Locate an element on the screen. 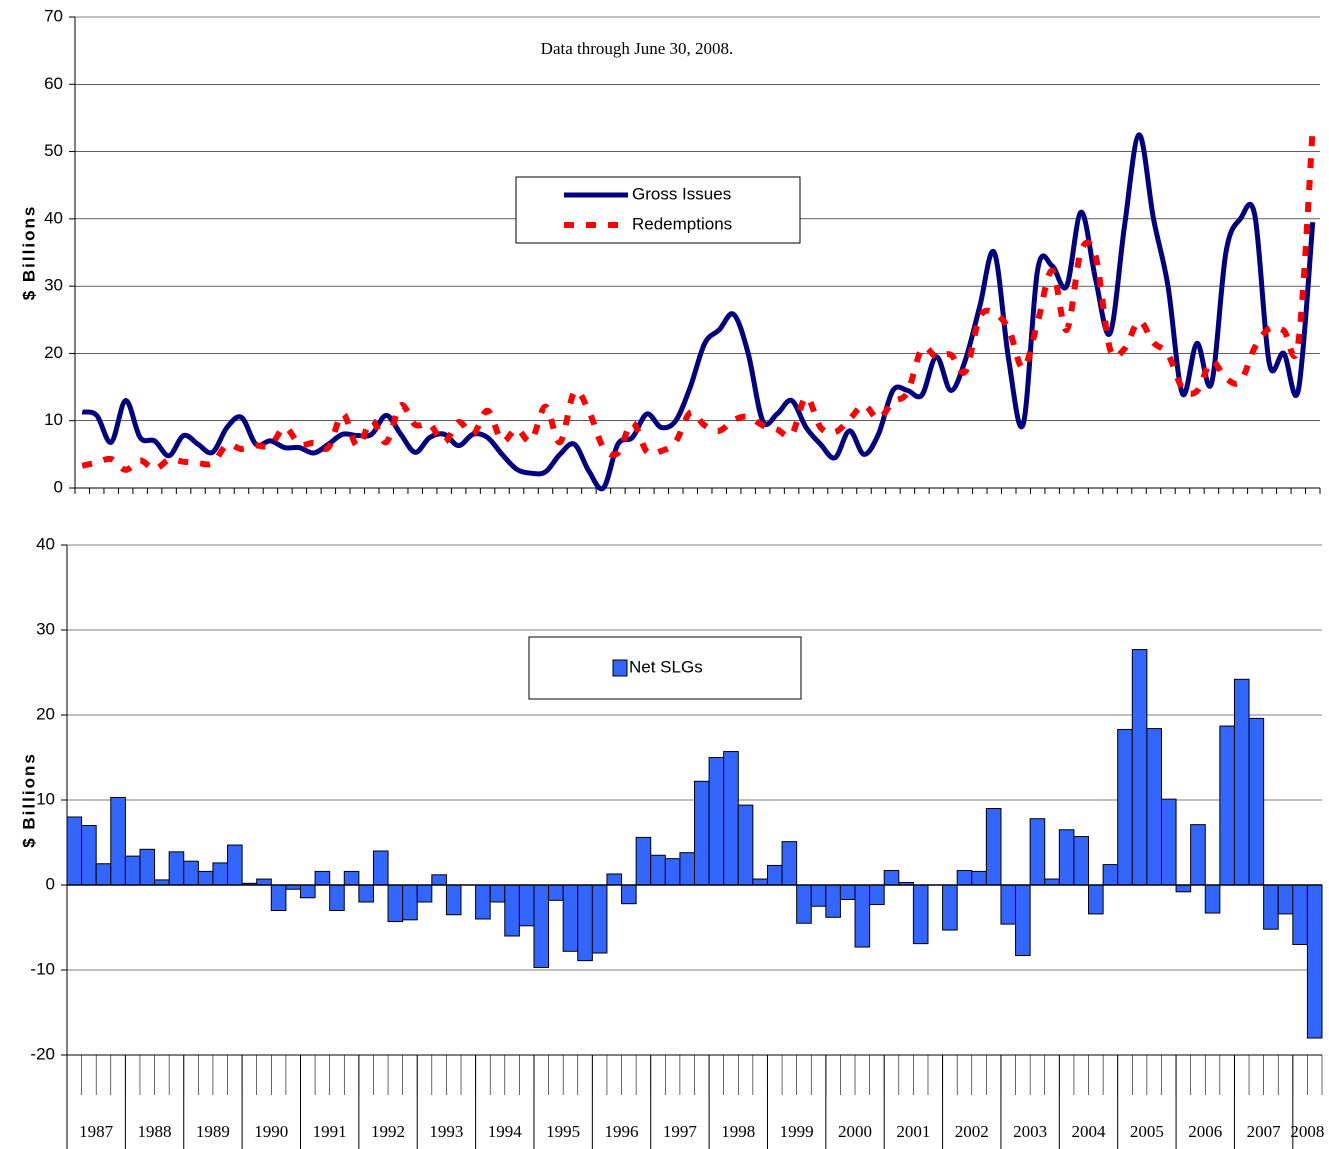  year-label: 1997 is located at coordinates (680, 1131).